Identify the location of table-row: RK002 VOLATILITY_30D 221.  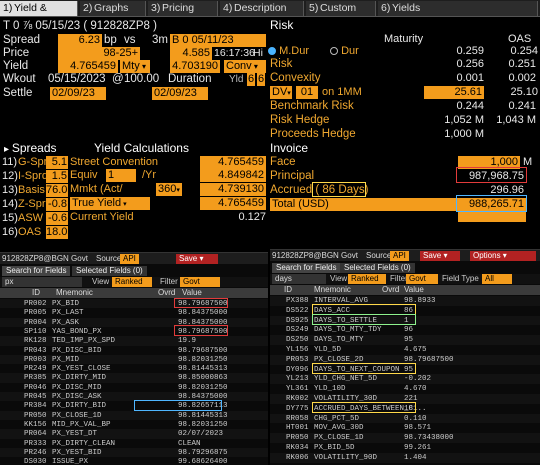
(405, 399).